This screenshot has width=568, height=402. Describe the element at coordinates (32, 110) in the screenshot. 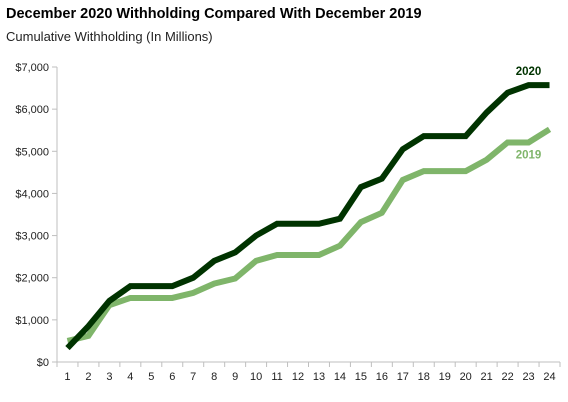

I see `y-tick-label: $6,000` at that location.